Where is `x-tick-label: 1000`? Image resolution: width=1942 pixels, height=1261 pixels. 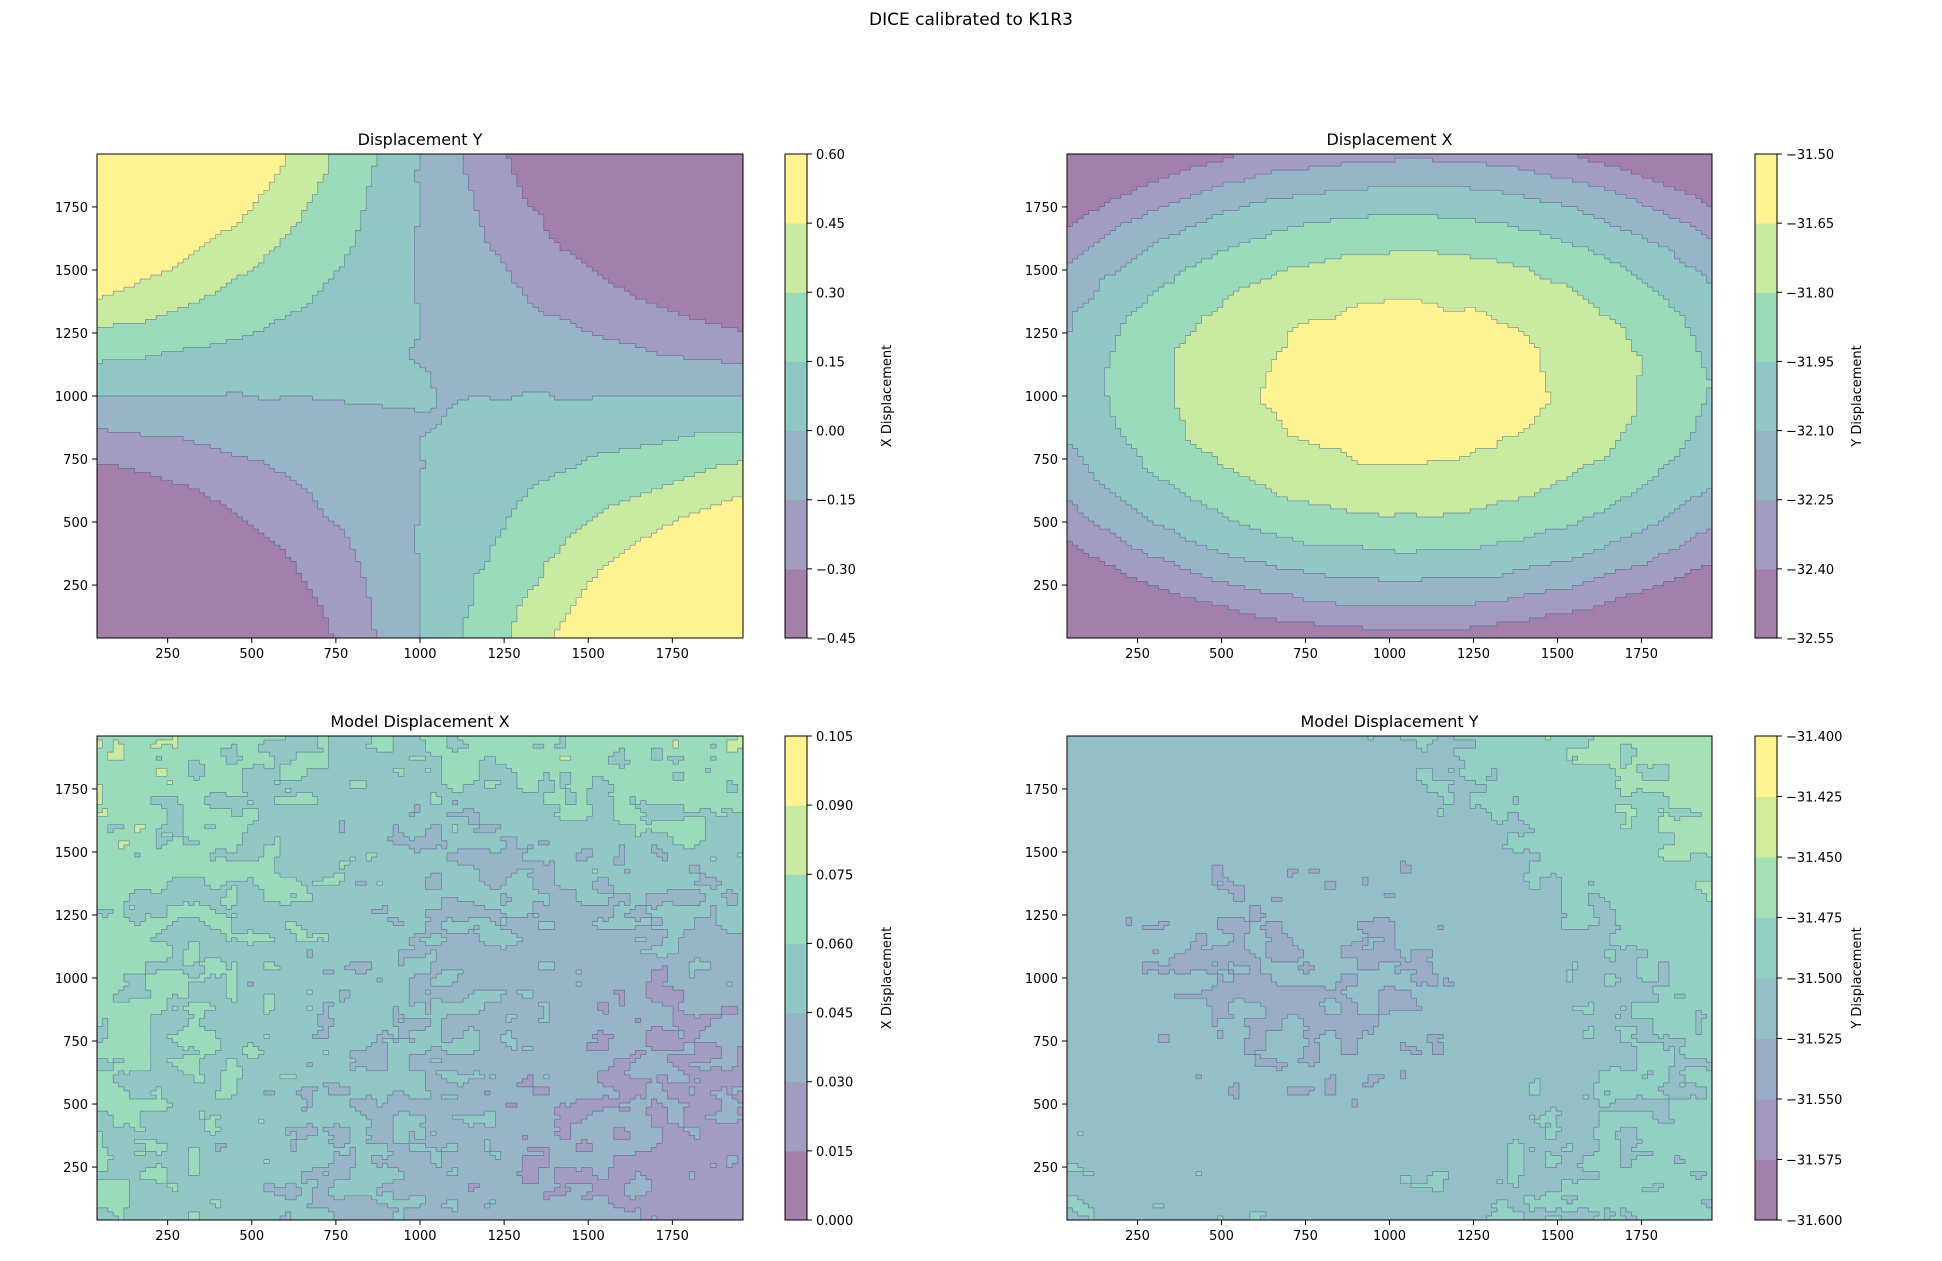
x-tick-label: 1000 is located at coordinates (419, 1236).